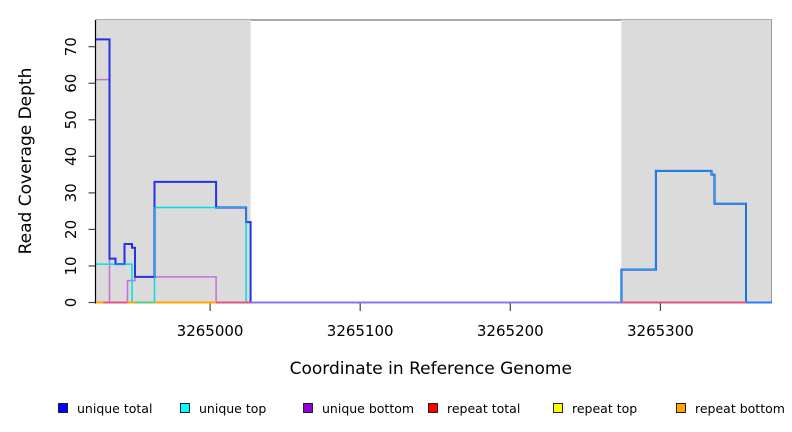 The width and height of the screenshot is (792, 432). Describe the element at coordinates (605, 408) in the screenshot. I see `legend-label: repeat top` at that location.